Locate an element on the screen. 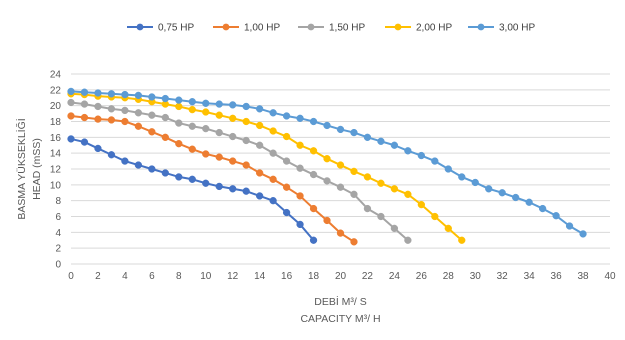  y-tick-label: 18 is located at coordinates (56, 122).